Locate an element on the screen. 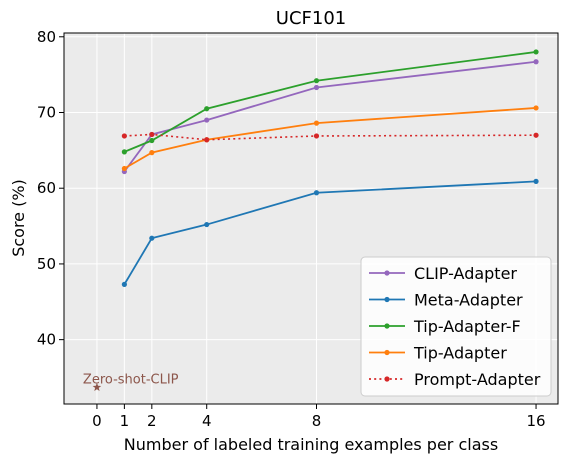 The height and width of the screenshot is (464, 570). x-tick-label: 1 is located at coordinates (125, 421).